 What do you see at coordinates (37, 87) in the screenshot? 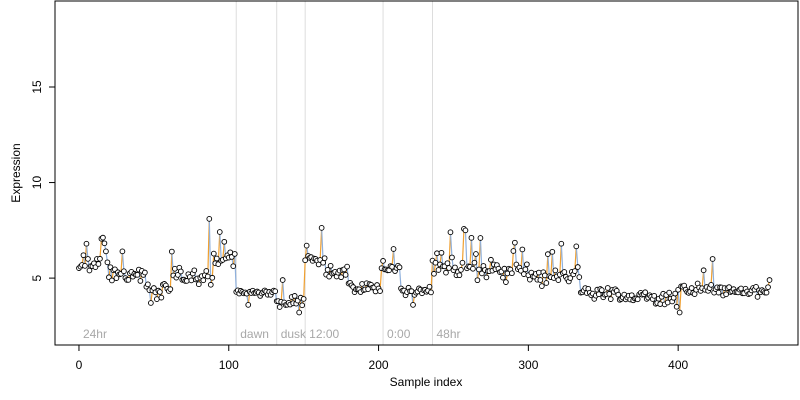
I see `y-tick-label: 15` at bounding box center [37, 87].